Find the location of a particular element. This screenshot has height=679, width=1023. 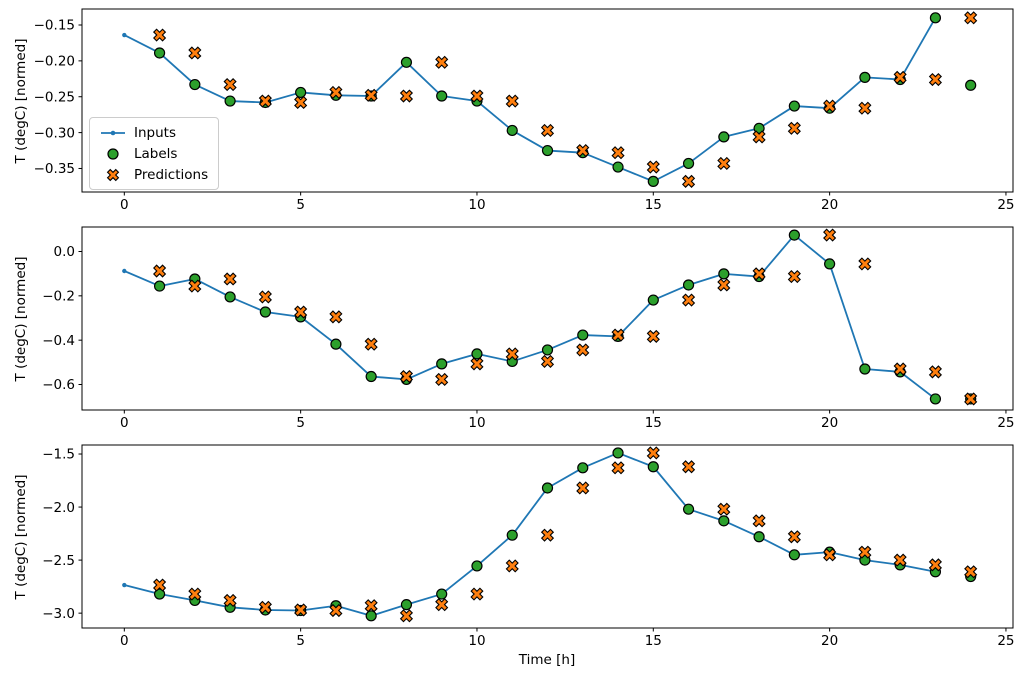

y-tick-label: 0.0 is located at coordinates (64, 252).